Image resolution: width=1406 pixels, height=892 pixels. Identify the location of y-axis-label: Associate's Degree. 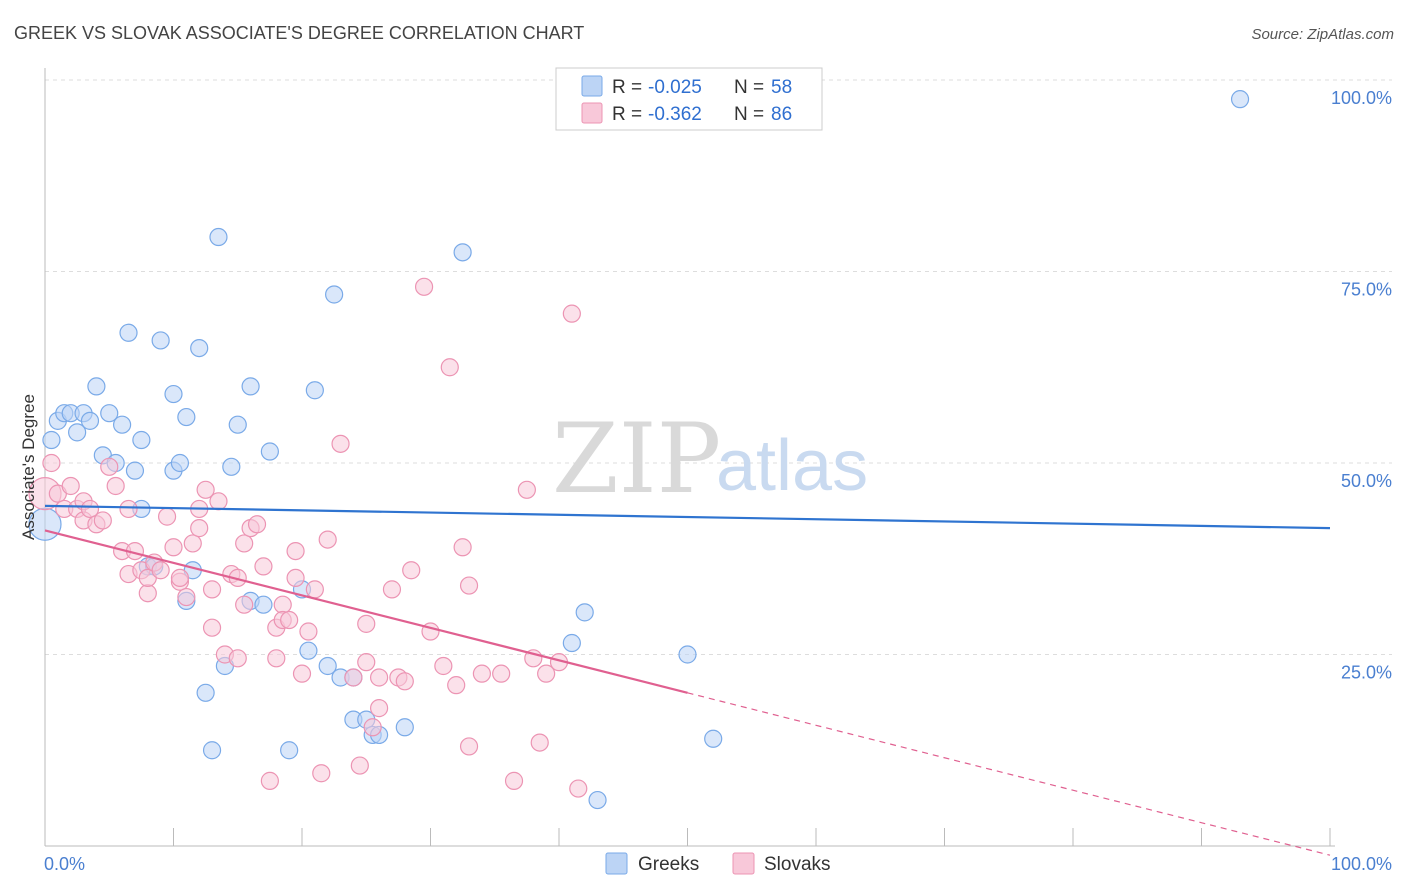
(28, 467).